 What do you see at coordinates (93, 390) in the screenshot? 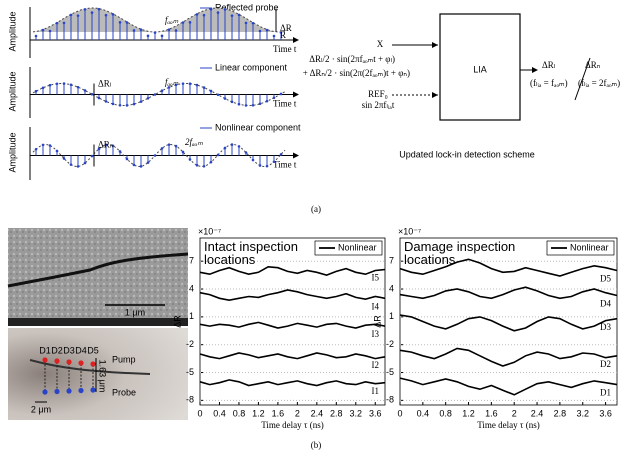
I see `probe-dot` at bounding box center [93, 390].